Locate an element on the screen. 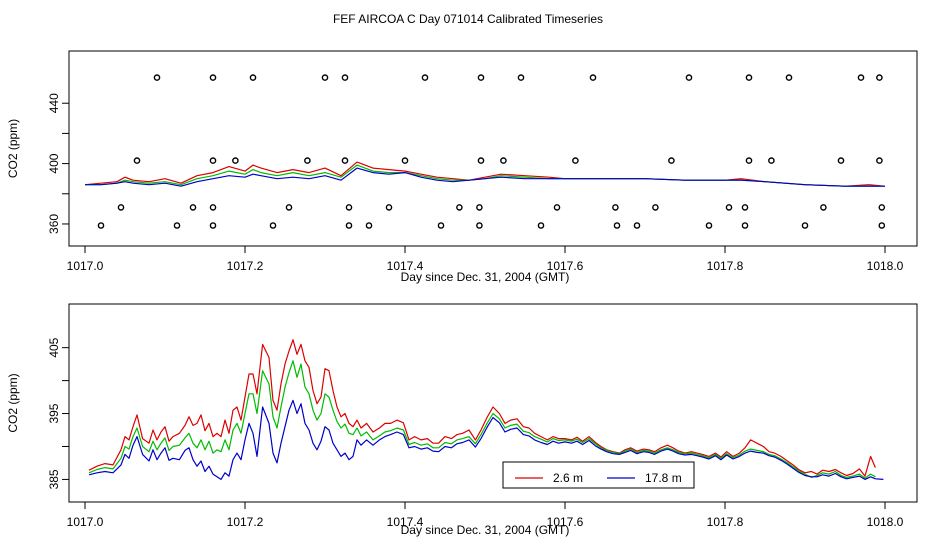 This screenshot has width=936, height=540. series-line-green is located at coordinates (485, 175).